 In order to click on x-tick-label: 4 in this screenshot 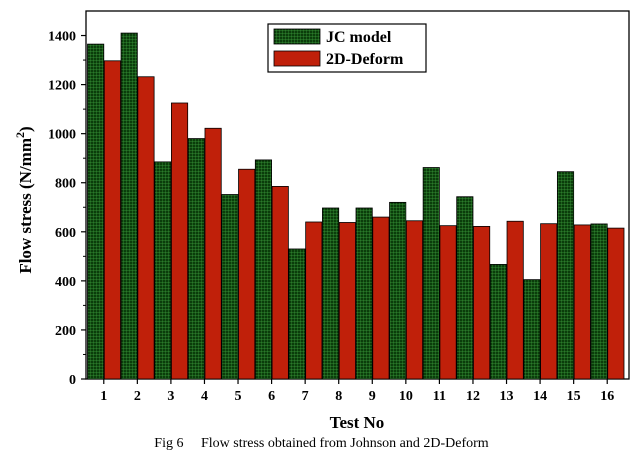, I will do `click(204, 396)`.